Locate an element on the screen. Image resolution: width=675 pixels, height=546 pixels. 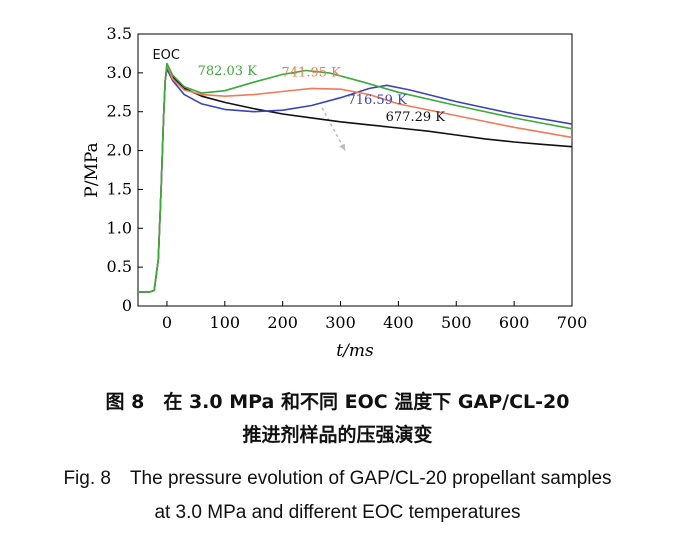
caption-zh-line1: 图 8 在 3.0 MPa 和不同 EOC 温度下 GAP/CL-20 is located at coordinates (337, 402).